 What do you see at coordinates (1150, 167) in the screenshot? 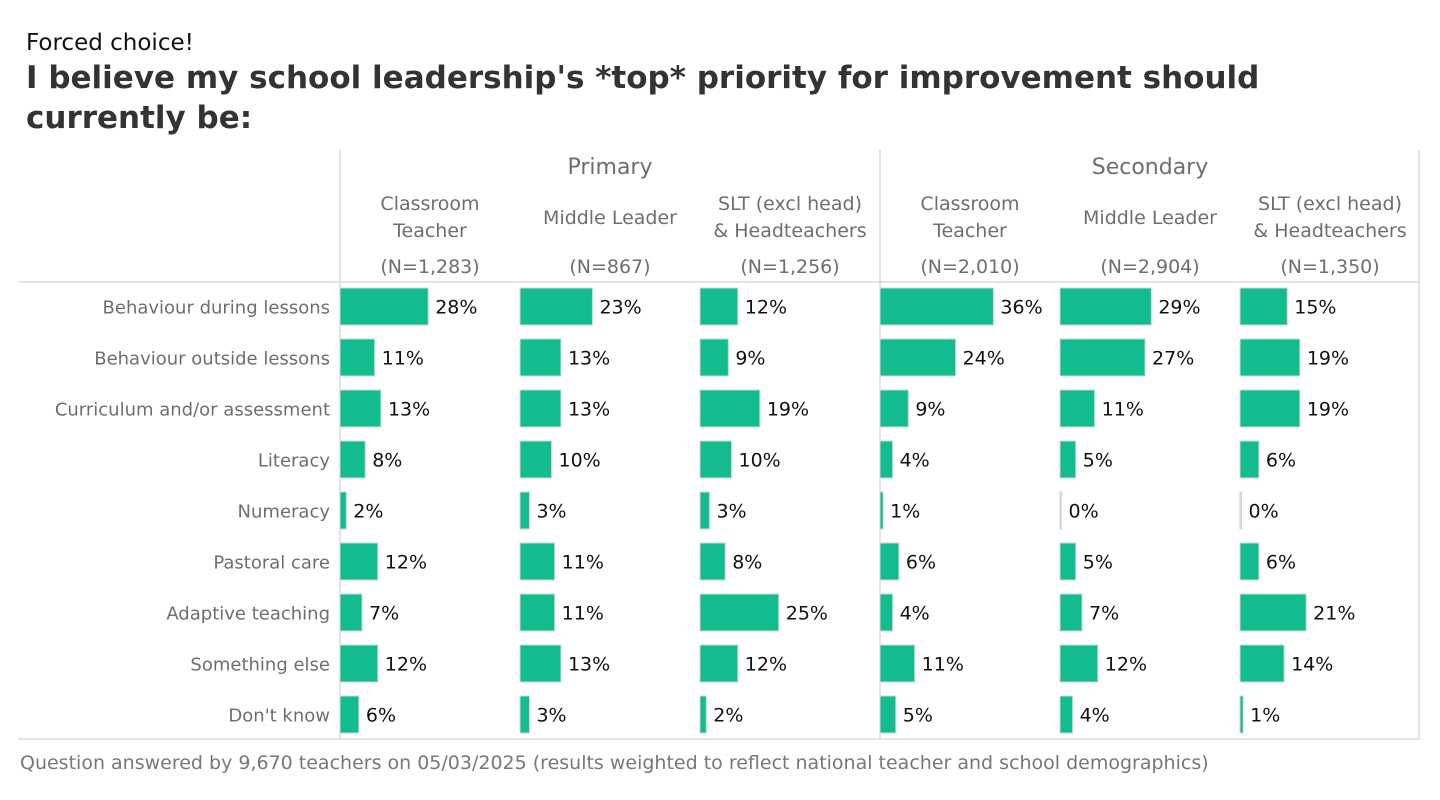
I see `group-header: Secondary` at bounding box center [1150, 167].